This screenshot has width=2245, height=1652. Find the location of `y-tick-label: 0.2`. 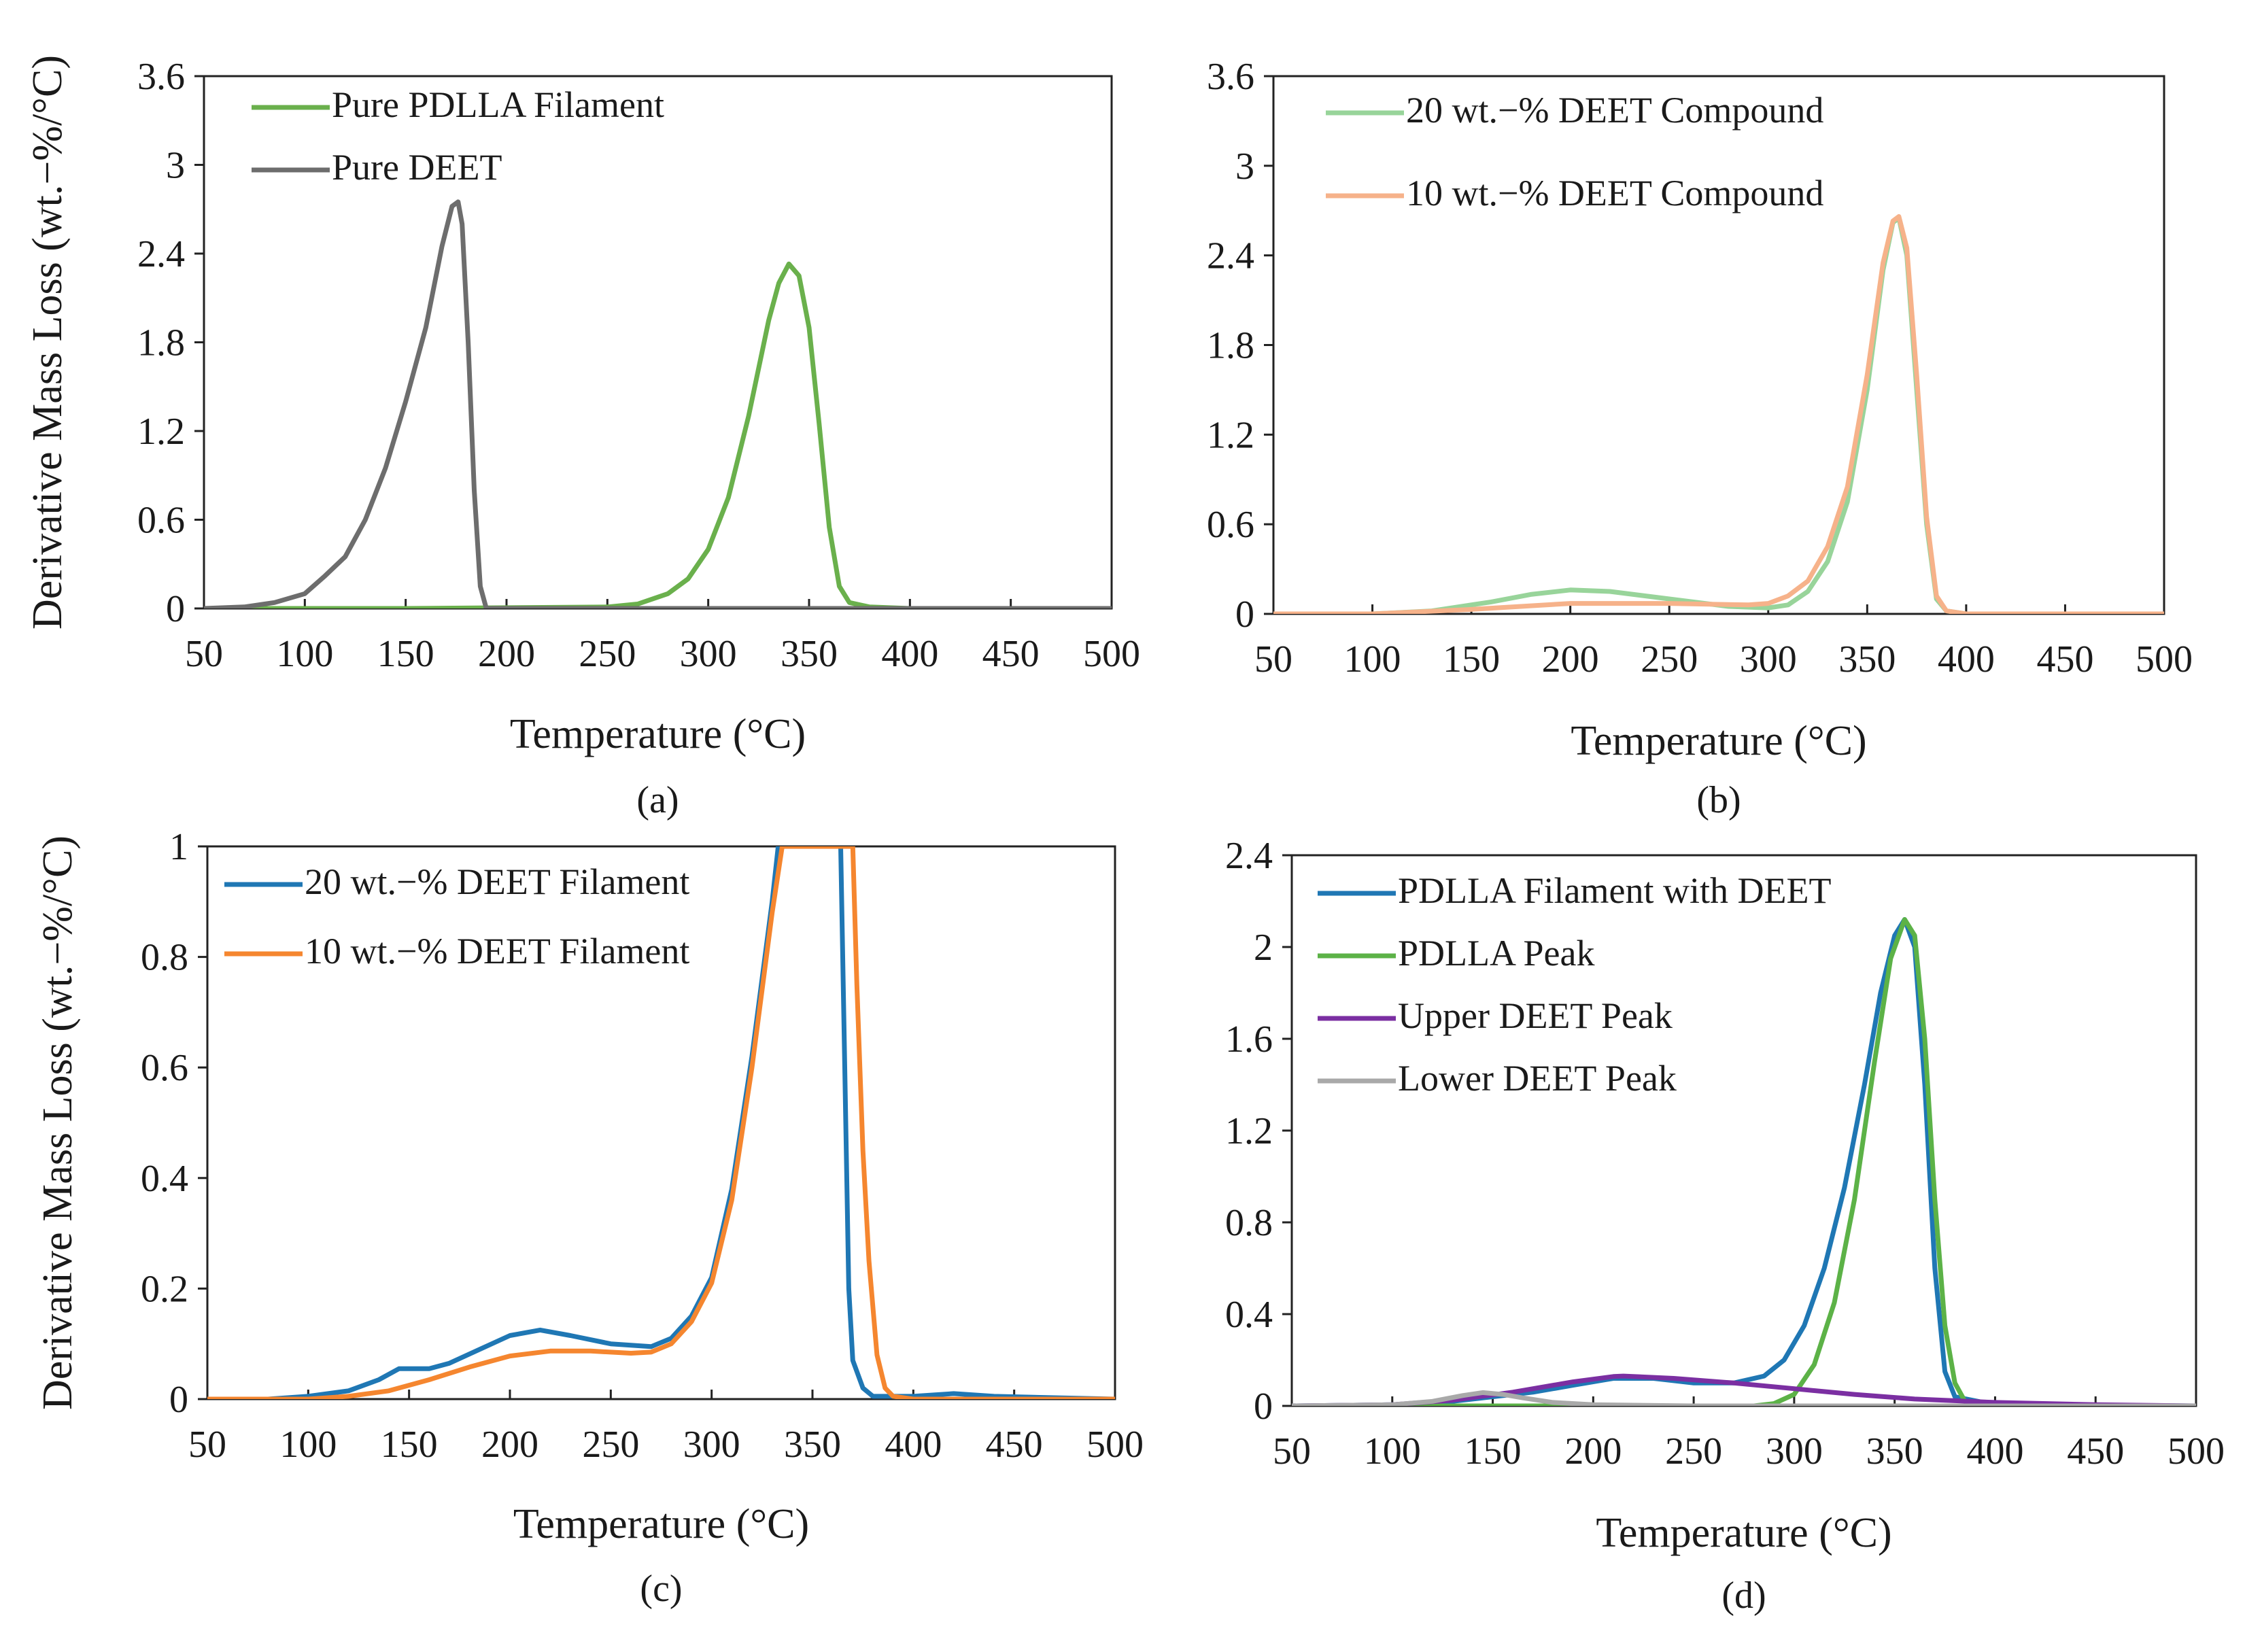

y-tick-label: 0.2 is located at coordinates (164, 1289).